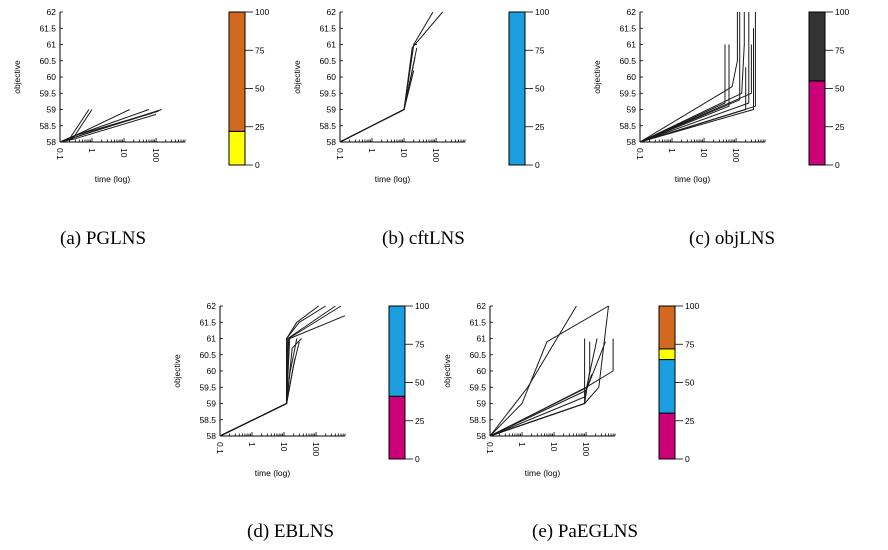 This screenshot has width=888, height=550. Describe the element at coordinates (585, 531) in the screenshot. I see `caption-paeglns: (e) PaEGLNS` at that location.